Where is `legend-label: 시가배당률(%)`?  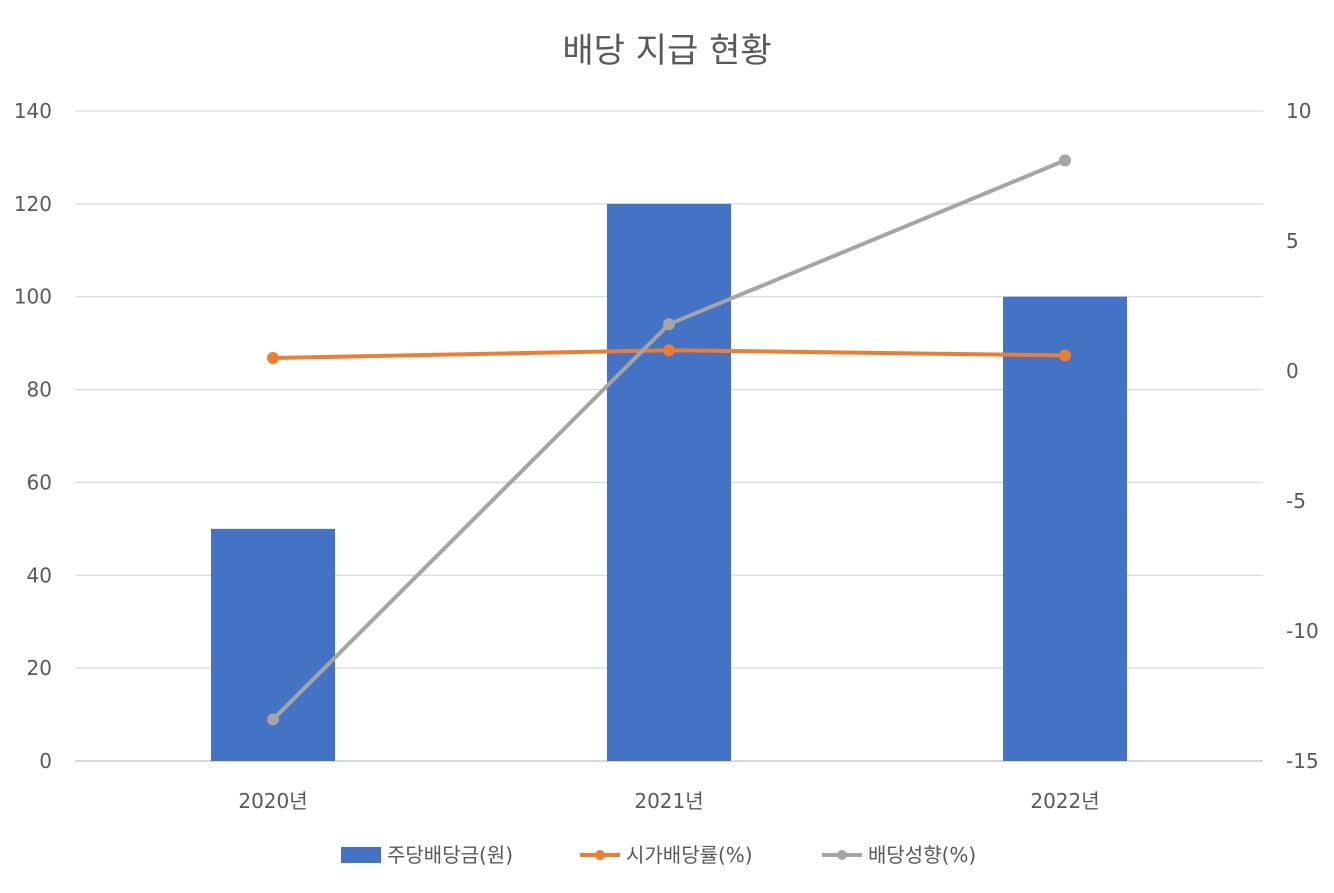
legend-label: 시가배당률(%) is located at coordinates (689, 855).